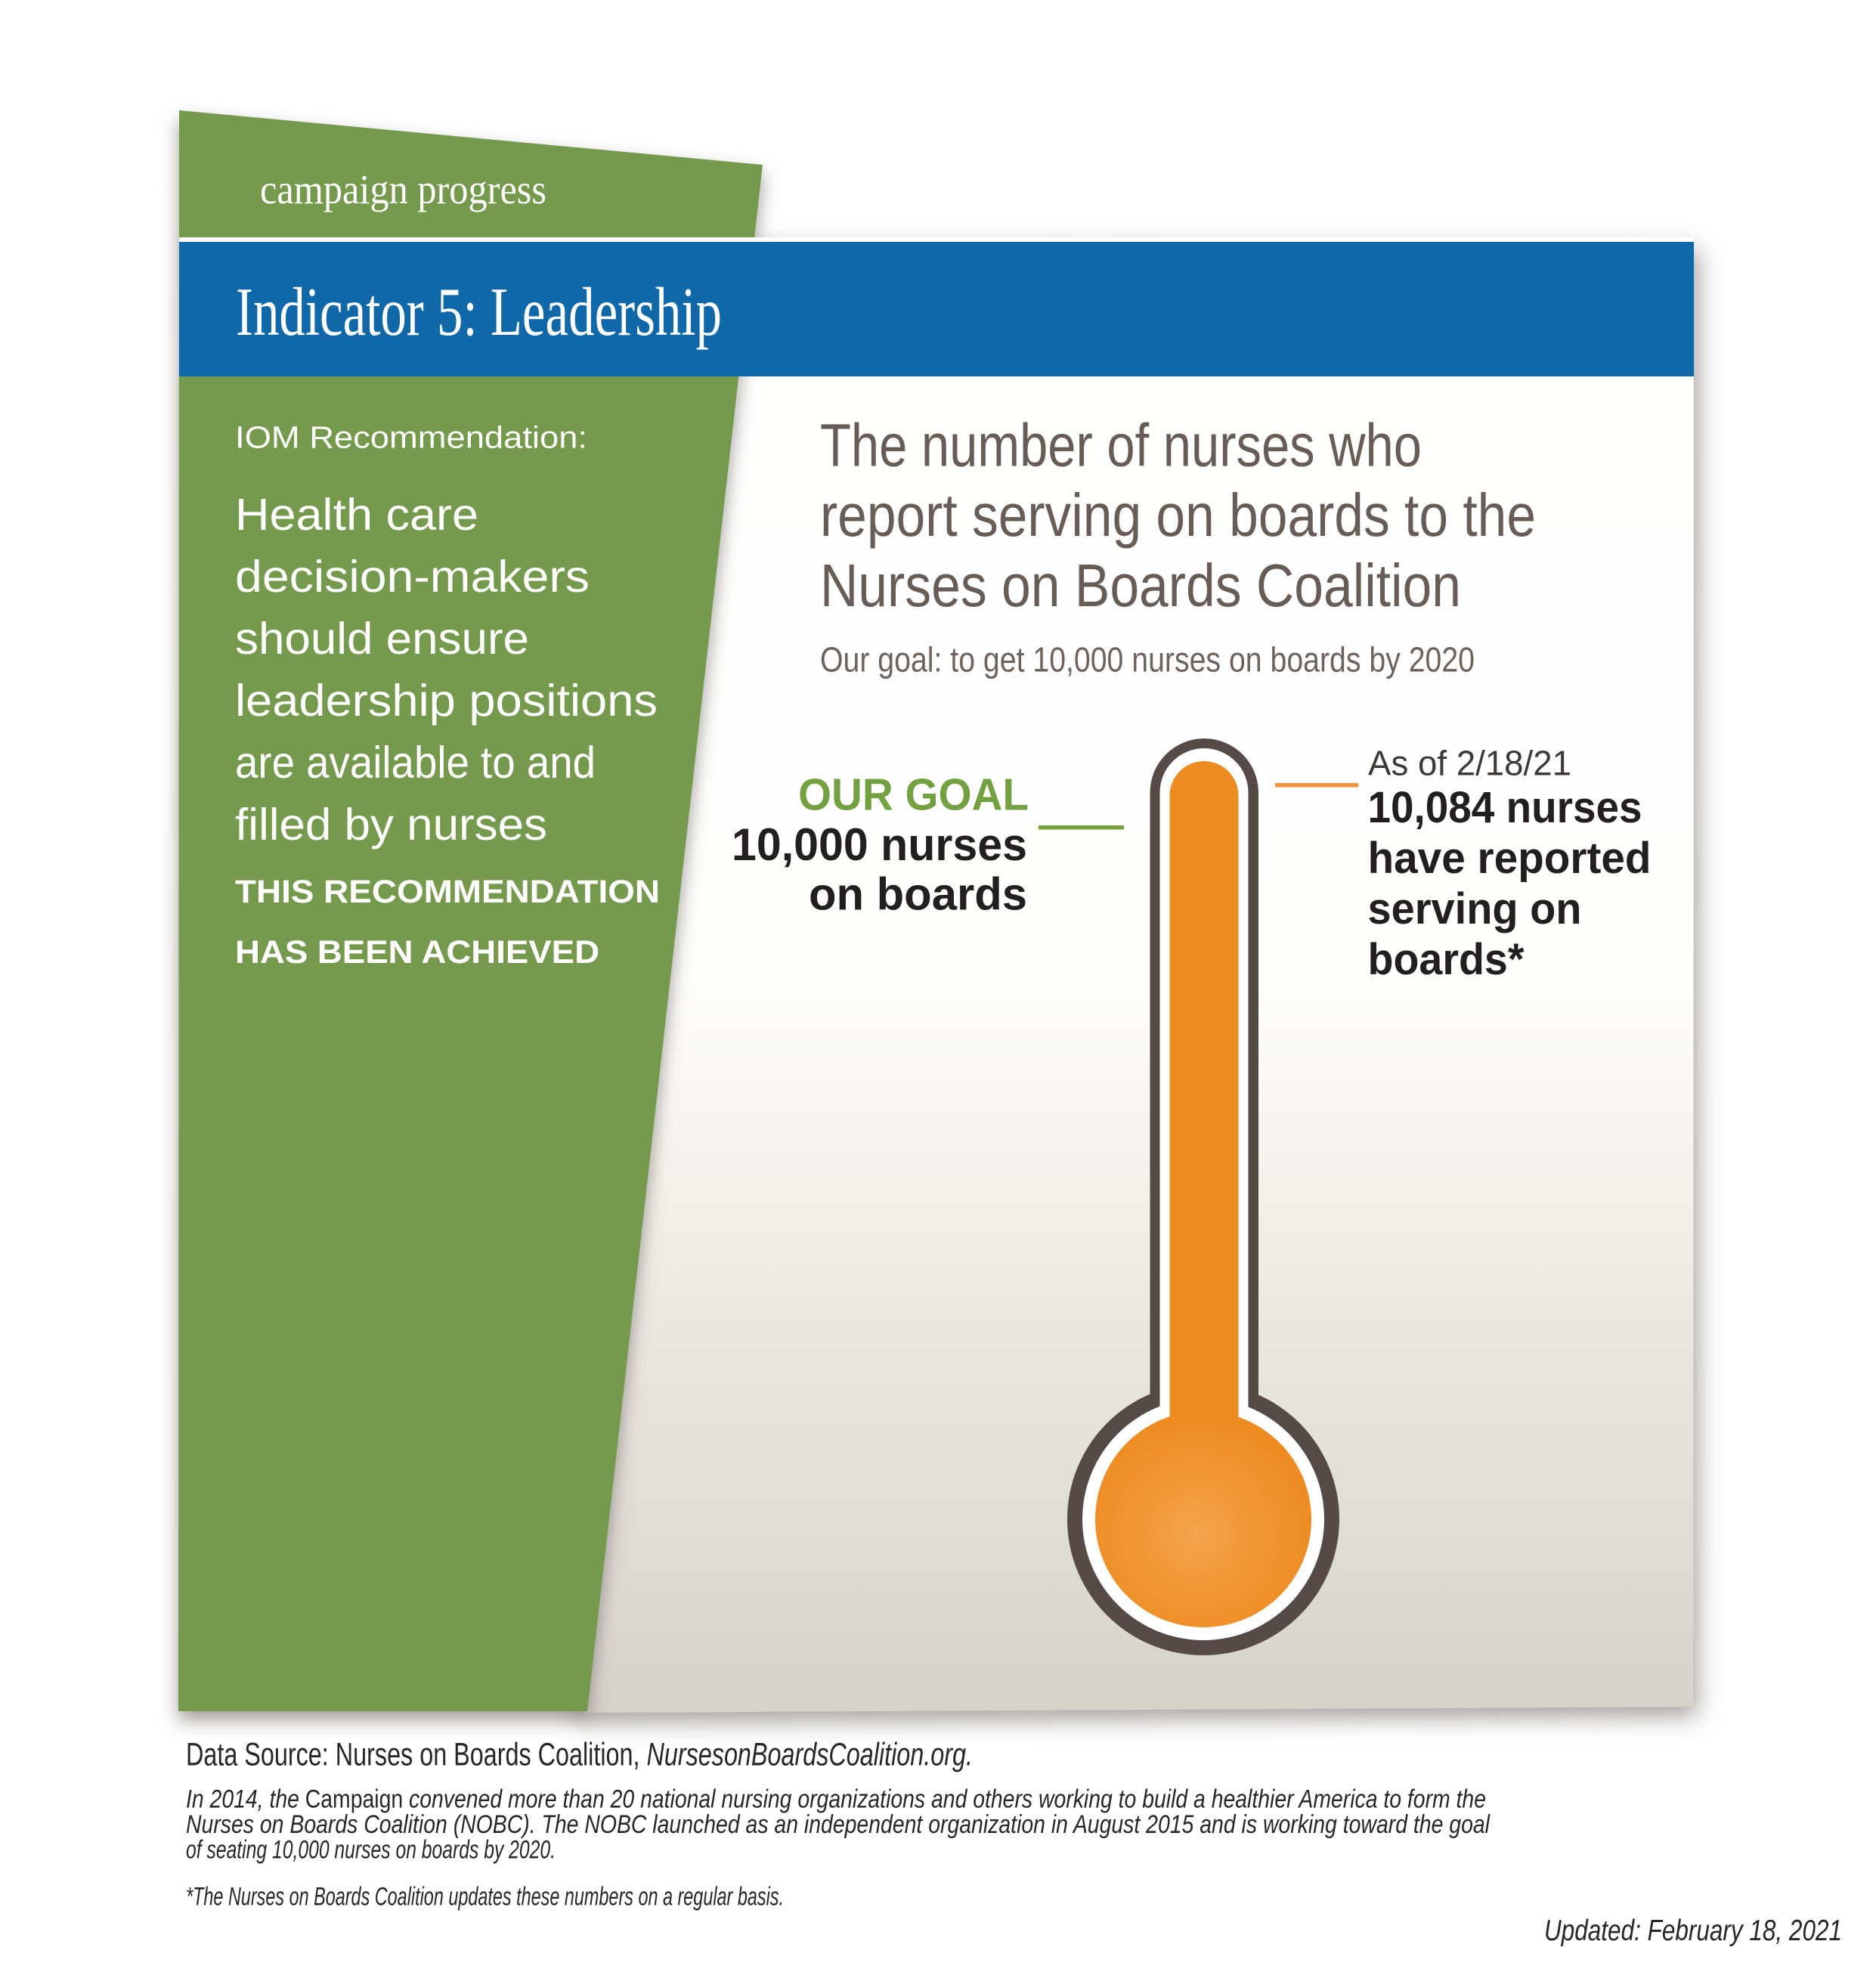 Image resolution: width=1876 pixels, height=1972 pixels. I want to click on svg-text: Indicator 5: Leadership, so click(479, 312).